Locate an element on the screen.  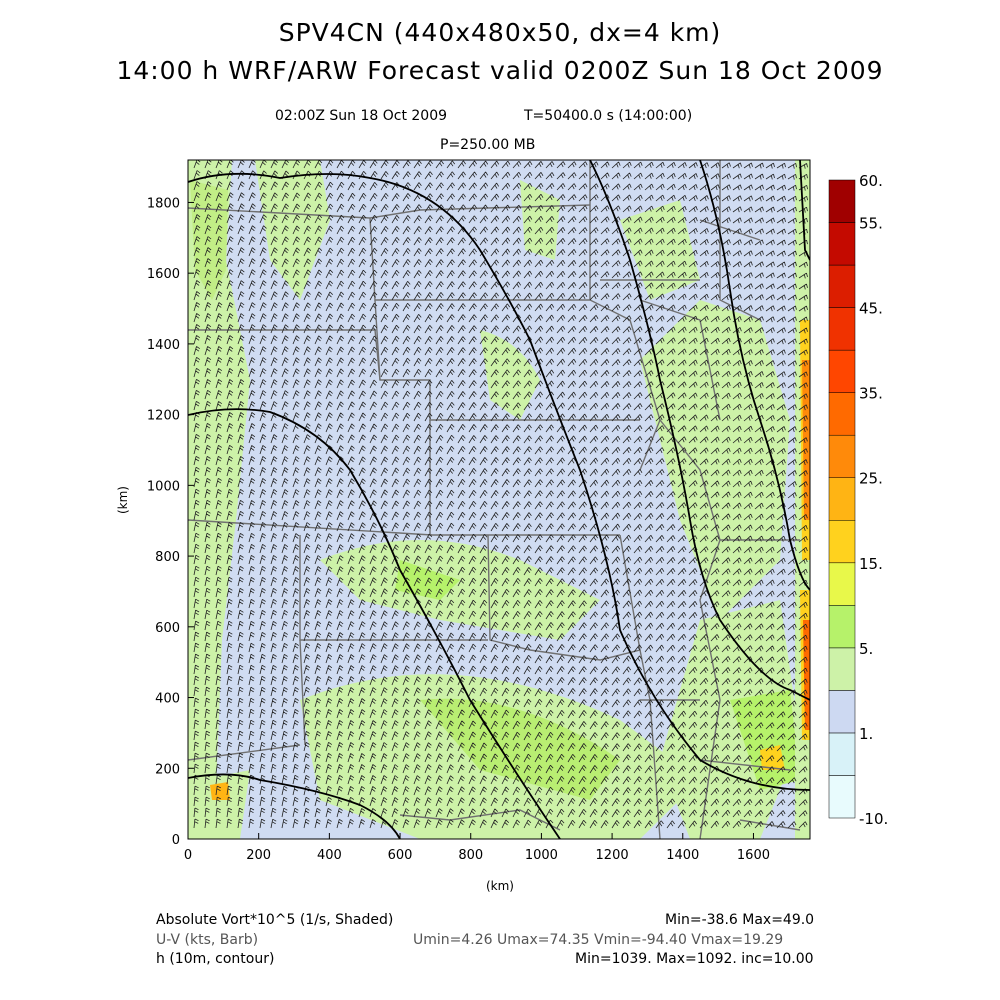
y-tick-label: 1800 is located at coordinates (163, 203).